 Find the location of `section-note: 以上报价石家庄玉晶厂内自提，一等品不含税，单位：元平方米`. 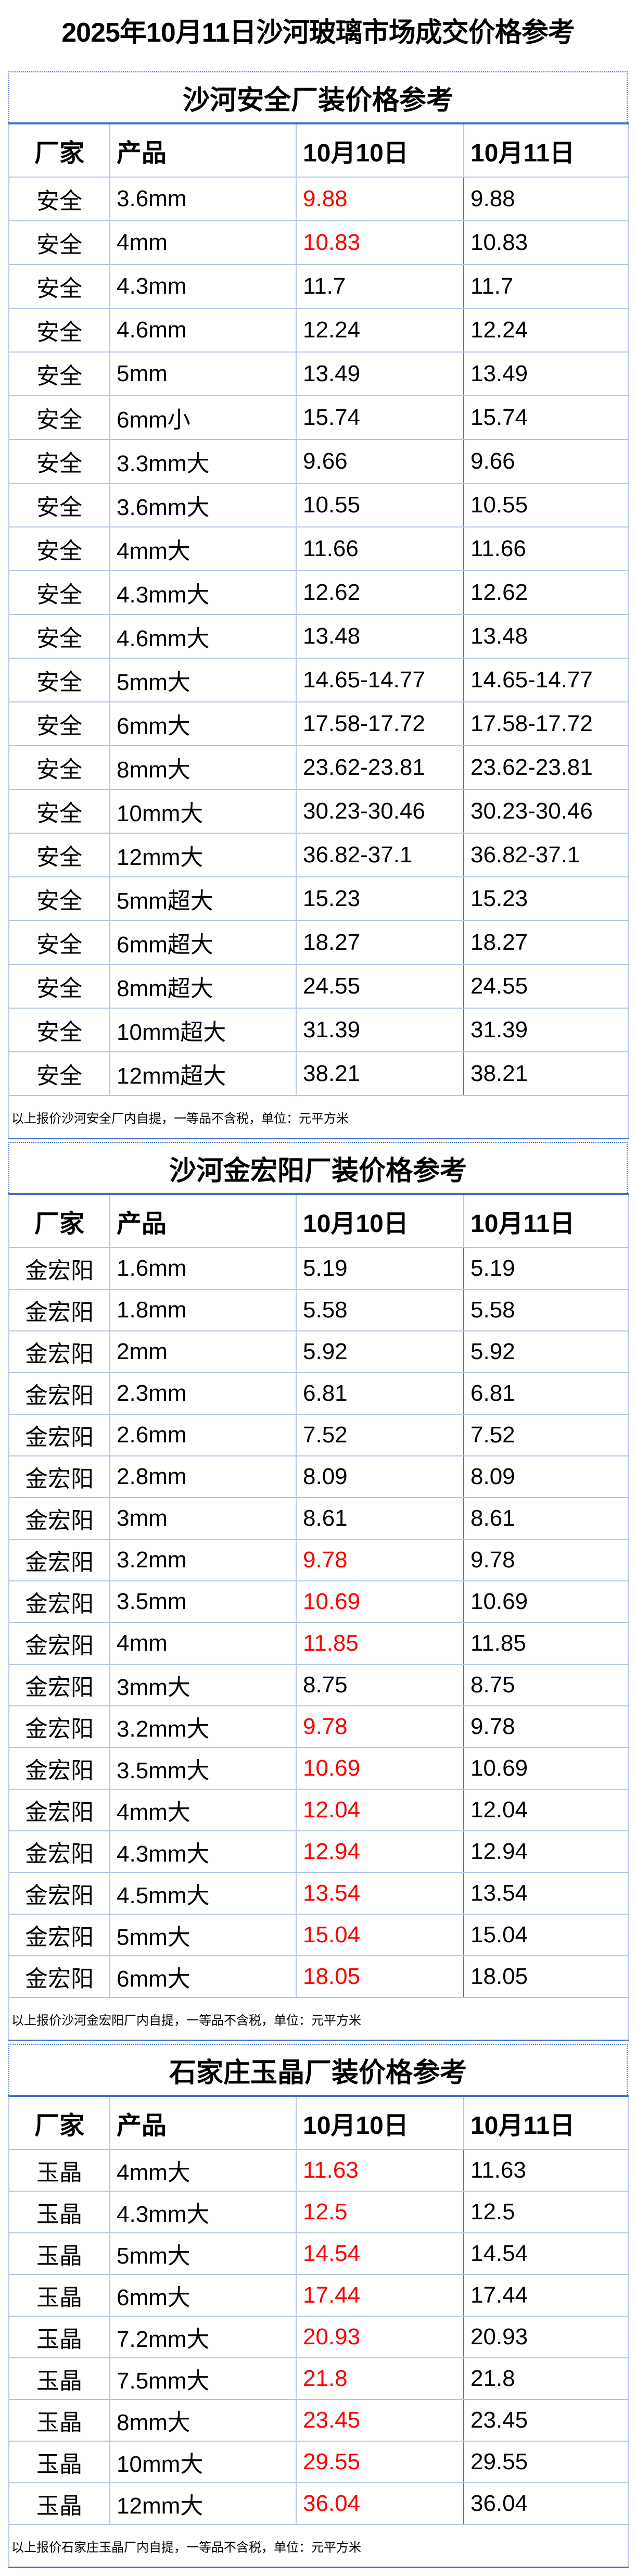

section-note: 以上报价石家庄玉晶厂内自提，一等品不含税，单位：元平方米 is located at coordinates (318, 2546).